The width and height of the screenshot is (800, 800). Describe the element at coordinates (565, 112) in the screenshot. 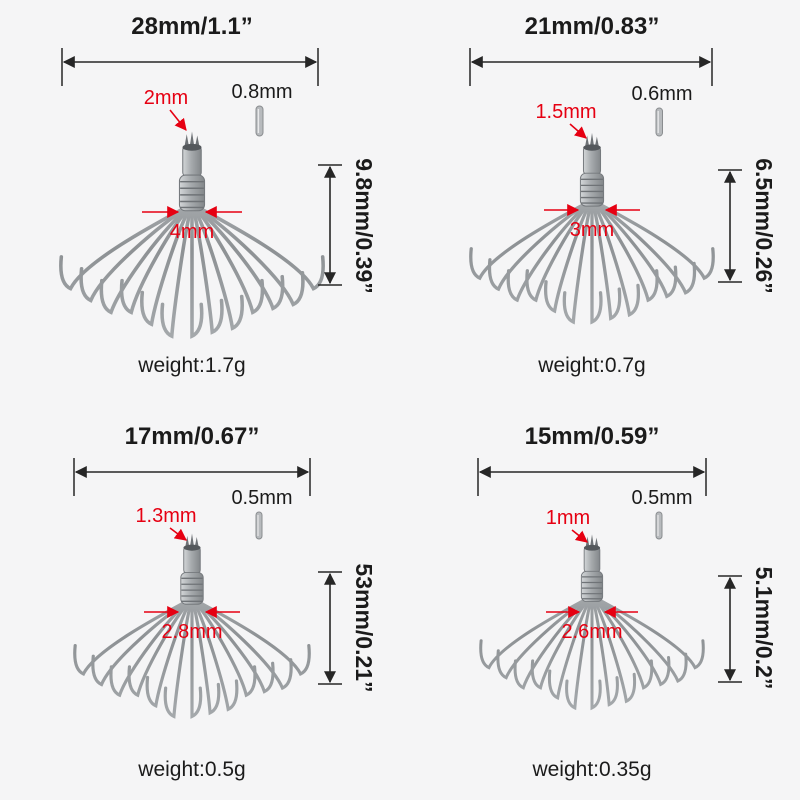

I see `tip-diameter-label: 1.5mm` at that location.